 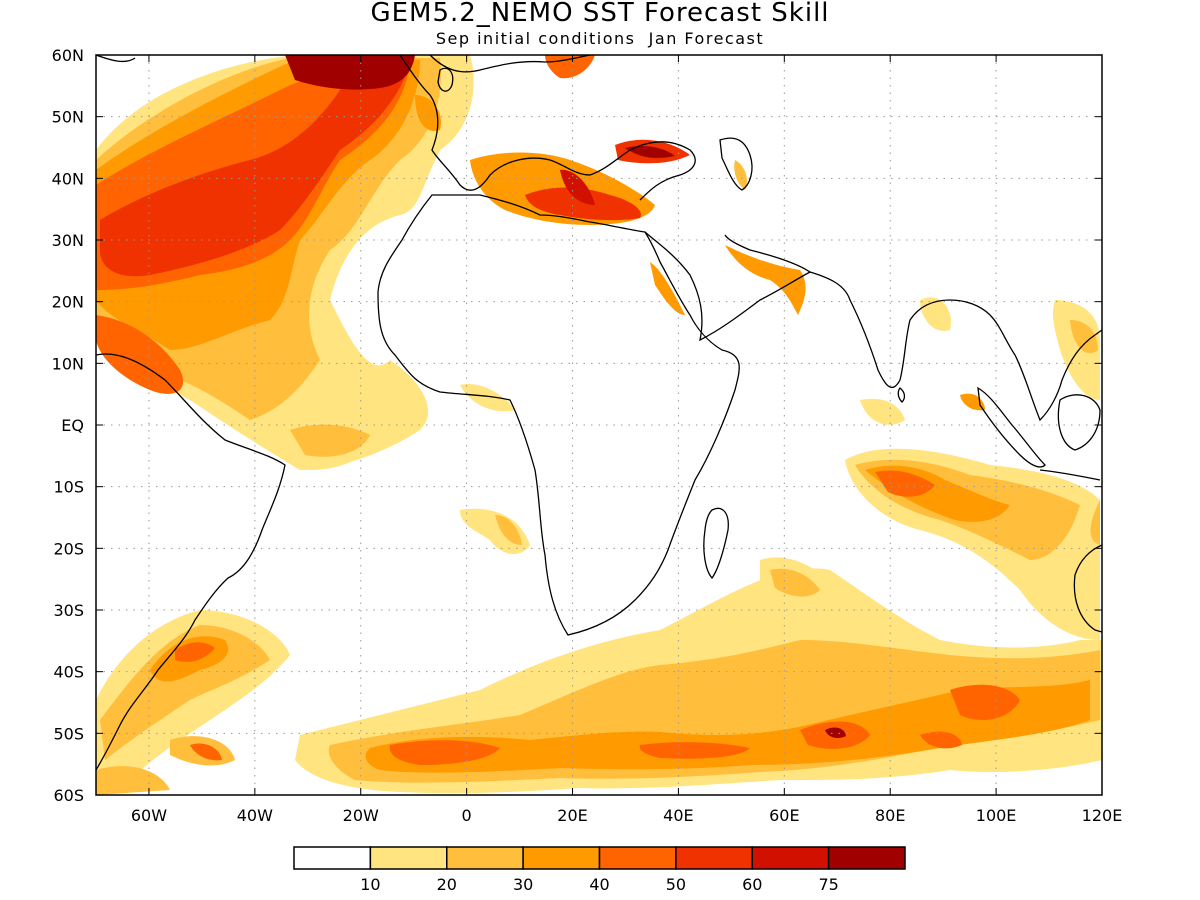 I want to click on lat-tick-label: 40N, so click(x=68, y=178).